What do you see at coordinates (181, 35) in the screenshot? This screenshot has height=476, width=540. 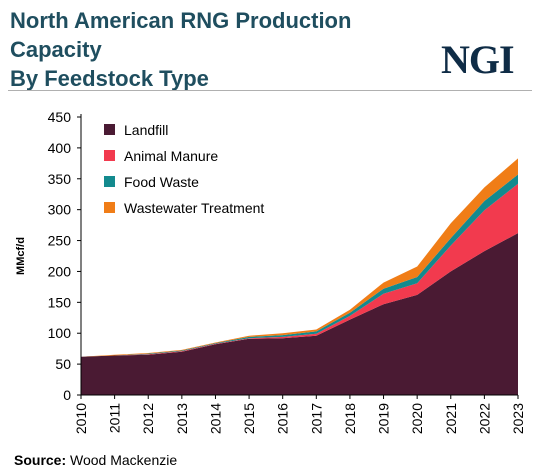 I see `title-line-1: North American RNG Production Capacity` at bounding box center [181, 35].